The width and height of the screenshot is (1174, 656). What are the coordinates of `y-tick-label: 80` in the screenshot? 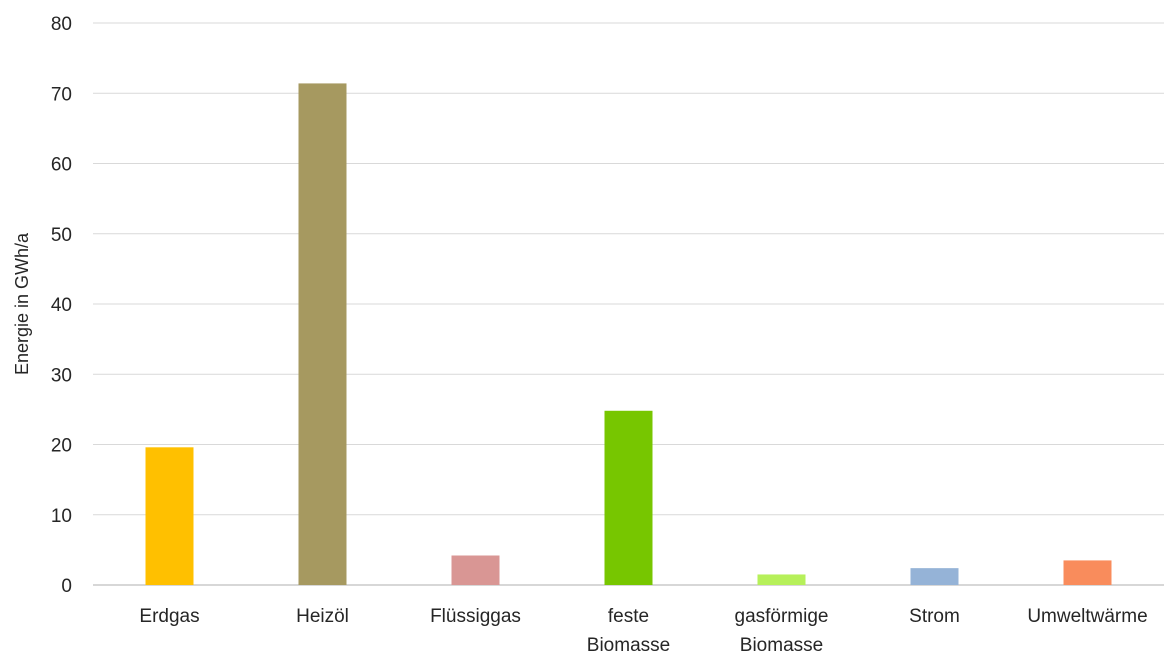 It's located at (61, 24).